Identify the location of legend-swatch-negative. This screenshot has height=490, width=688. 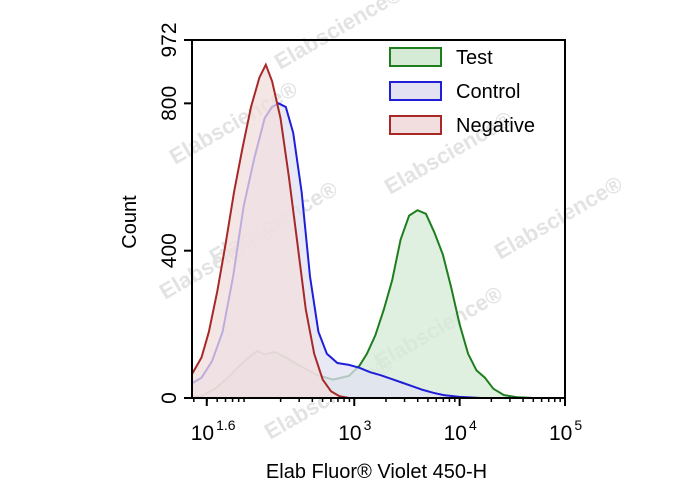
(415, 125).